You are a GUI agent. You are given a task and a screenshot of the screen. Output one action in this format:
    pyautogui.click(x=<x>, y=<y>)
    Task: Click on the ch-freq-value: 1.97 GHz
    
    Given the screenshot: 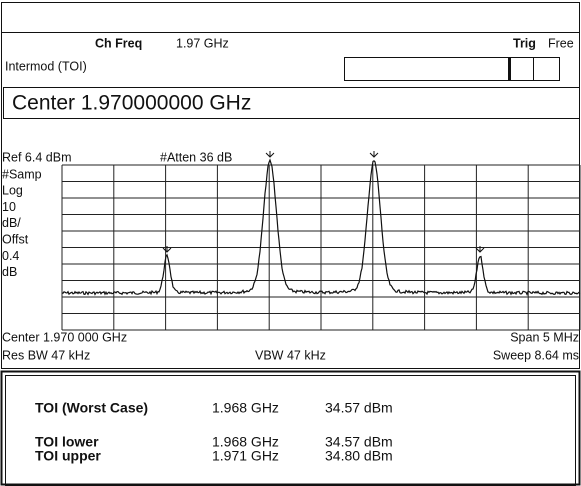 What is the action you would take?
    pyautogui.click(x=202, y=43)
    